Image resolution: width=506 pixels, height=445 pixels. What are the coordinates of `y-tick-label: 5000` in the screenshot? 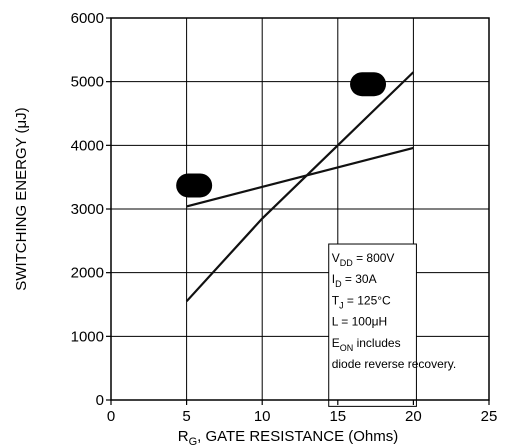 It's located at (87, 82).